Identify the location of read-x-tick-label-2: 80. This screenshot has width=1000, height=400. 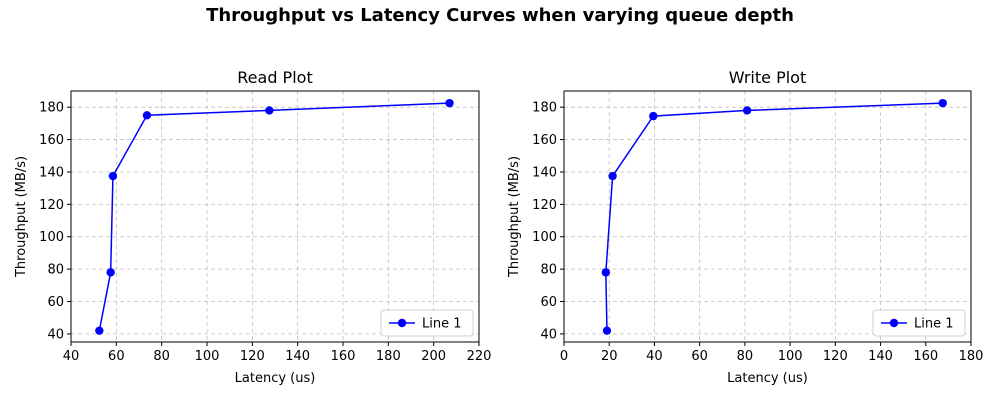
(161, 356).